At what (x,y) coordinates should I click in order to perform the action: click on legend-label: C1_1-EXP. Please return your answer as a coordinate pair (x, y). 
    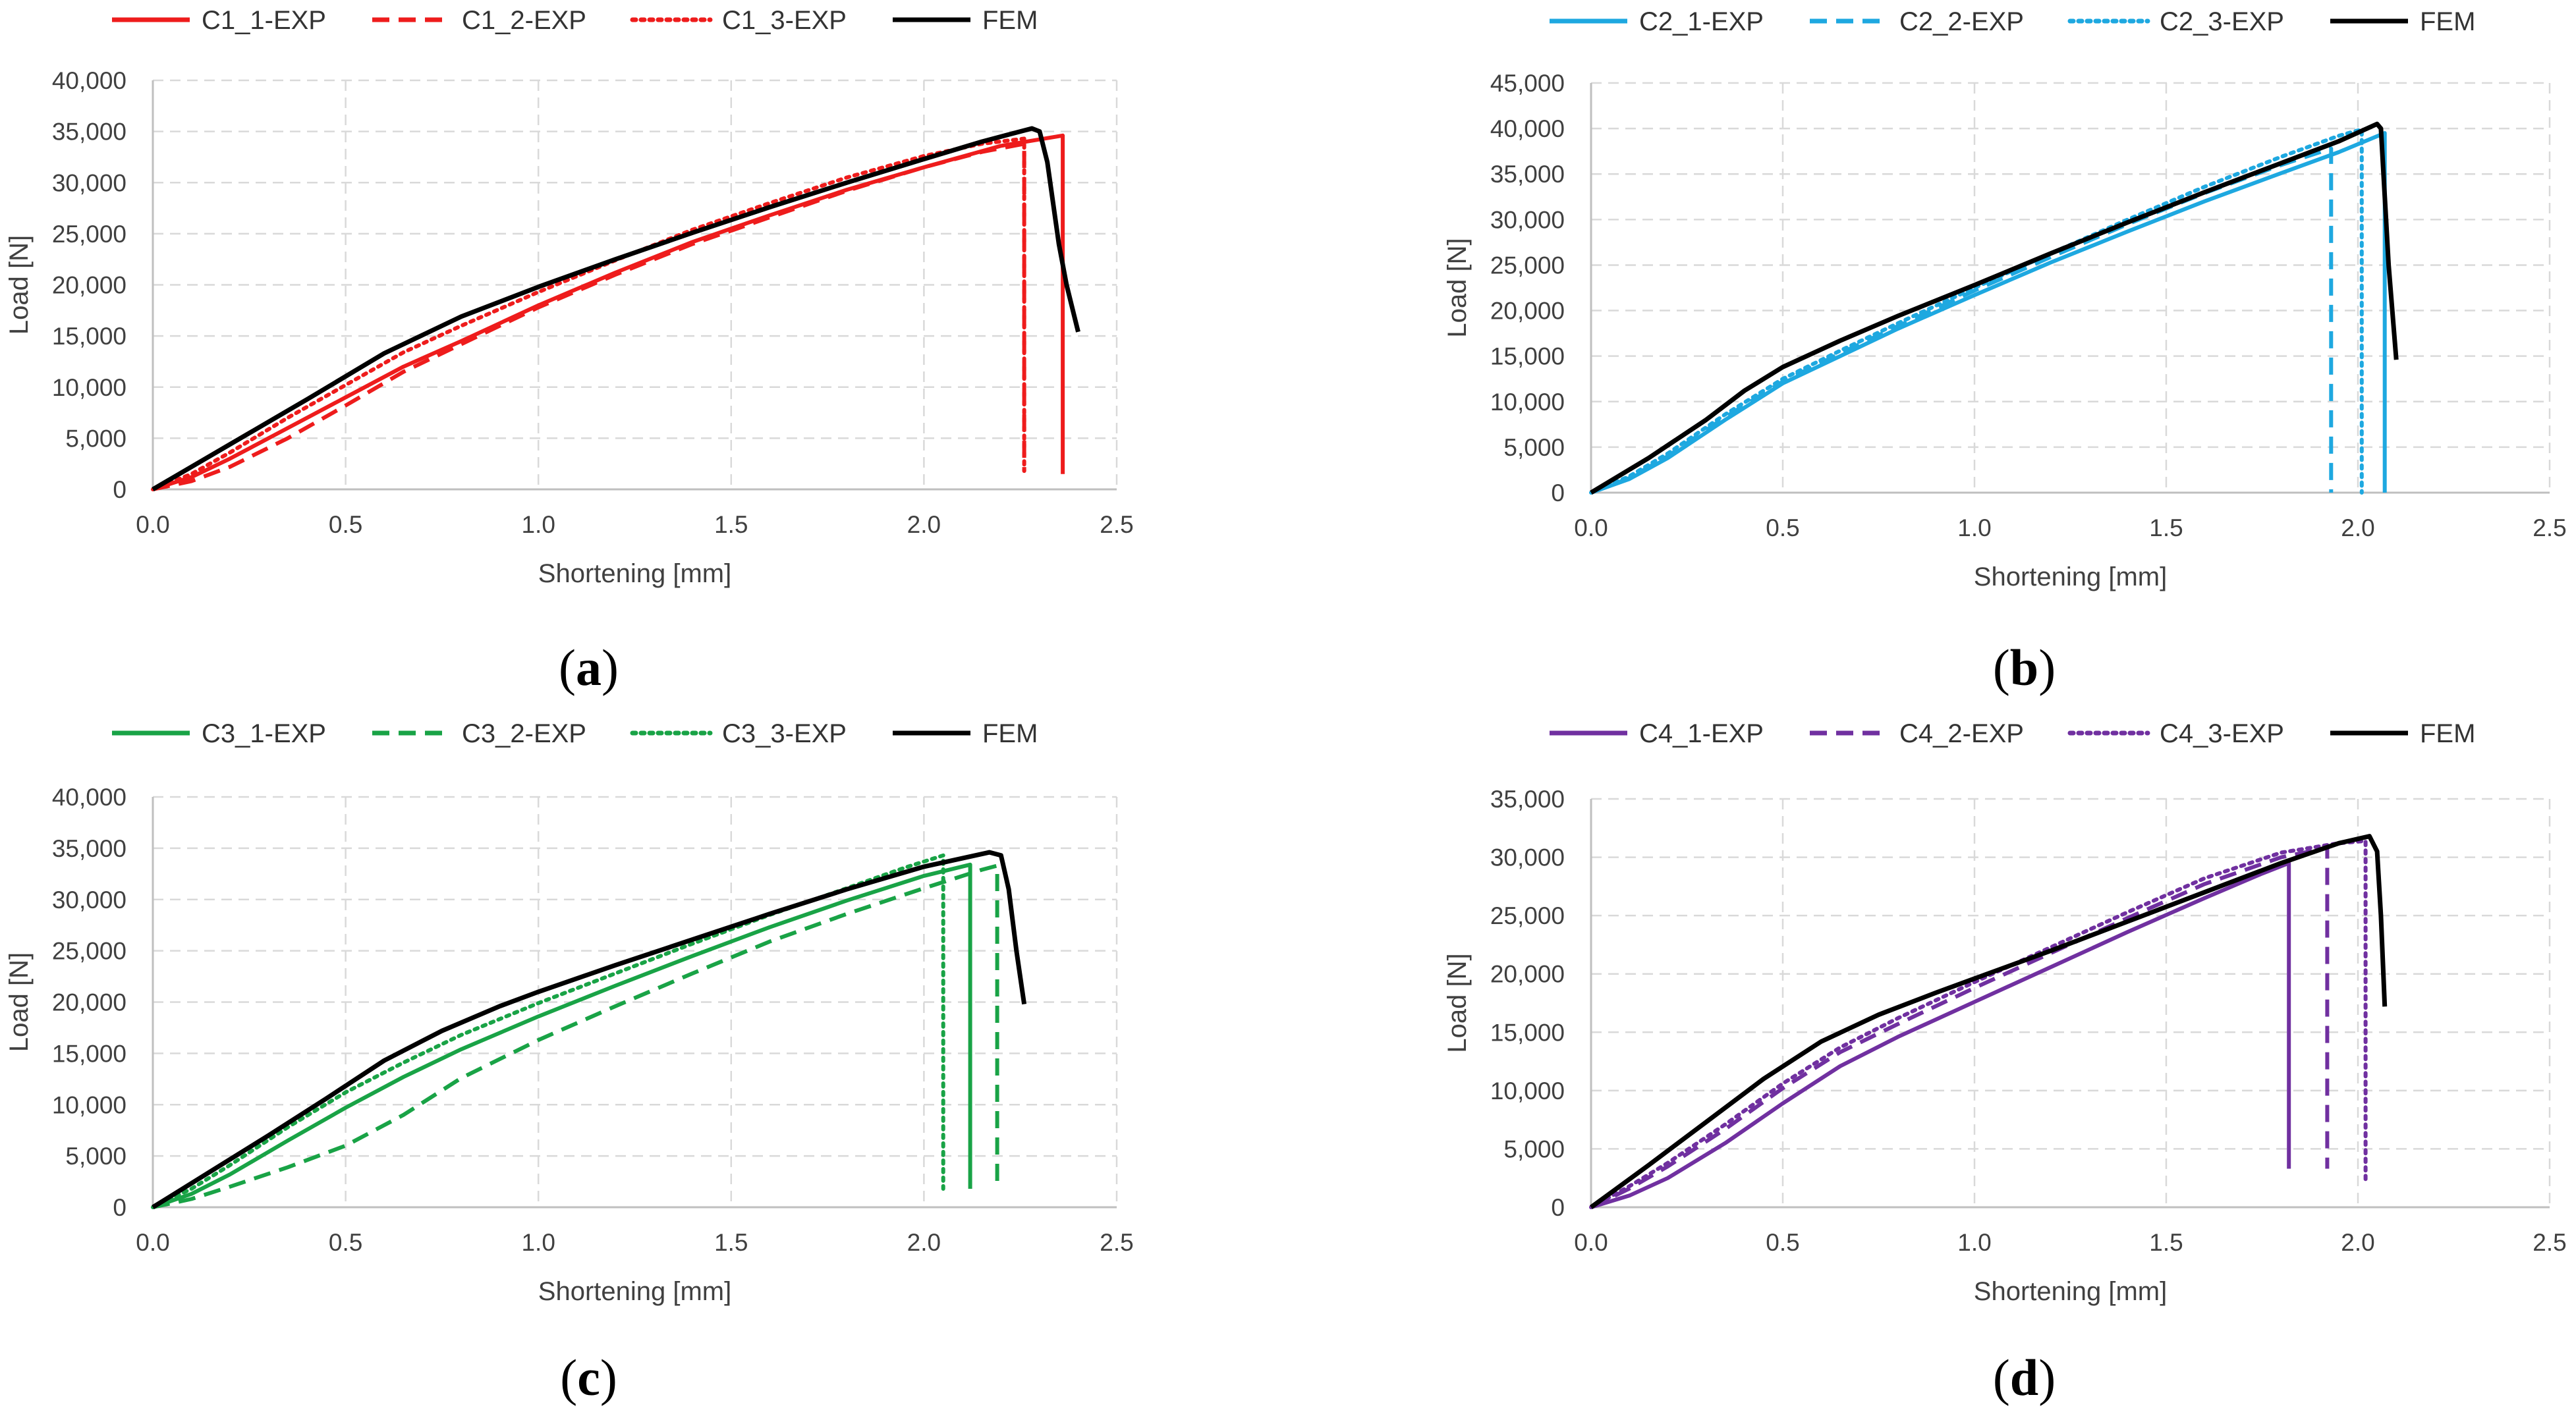
    Looking at the image, I should click on (264, 20).